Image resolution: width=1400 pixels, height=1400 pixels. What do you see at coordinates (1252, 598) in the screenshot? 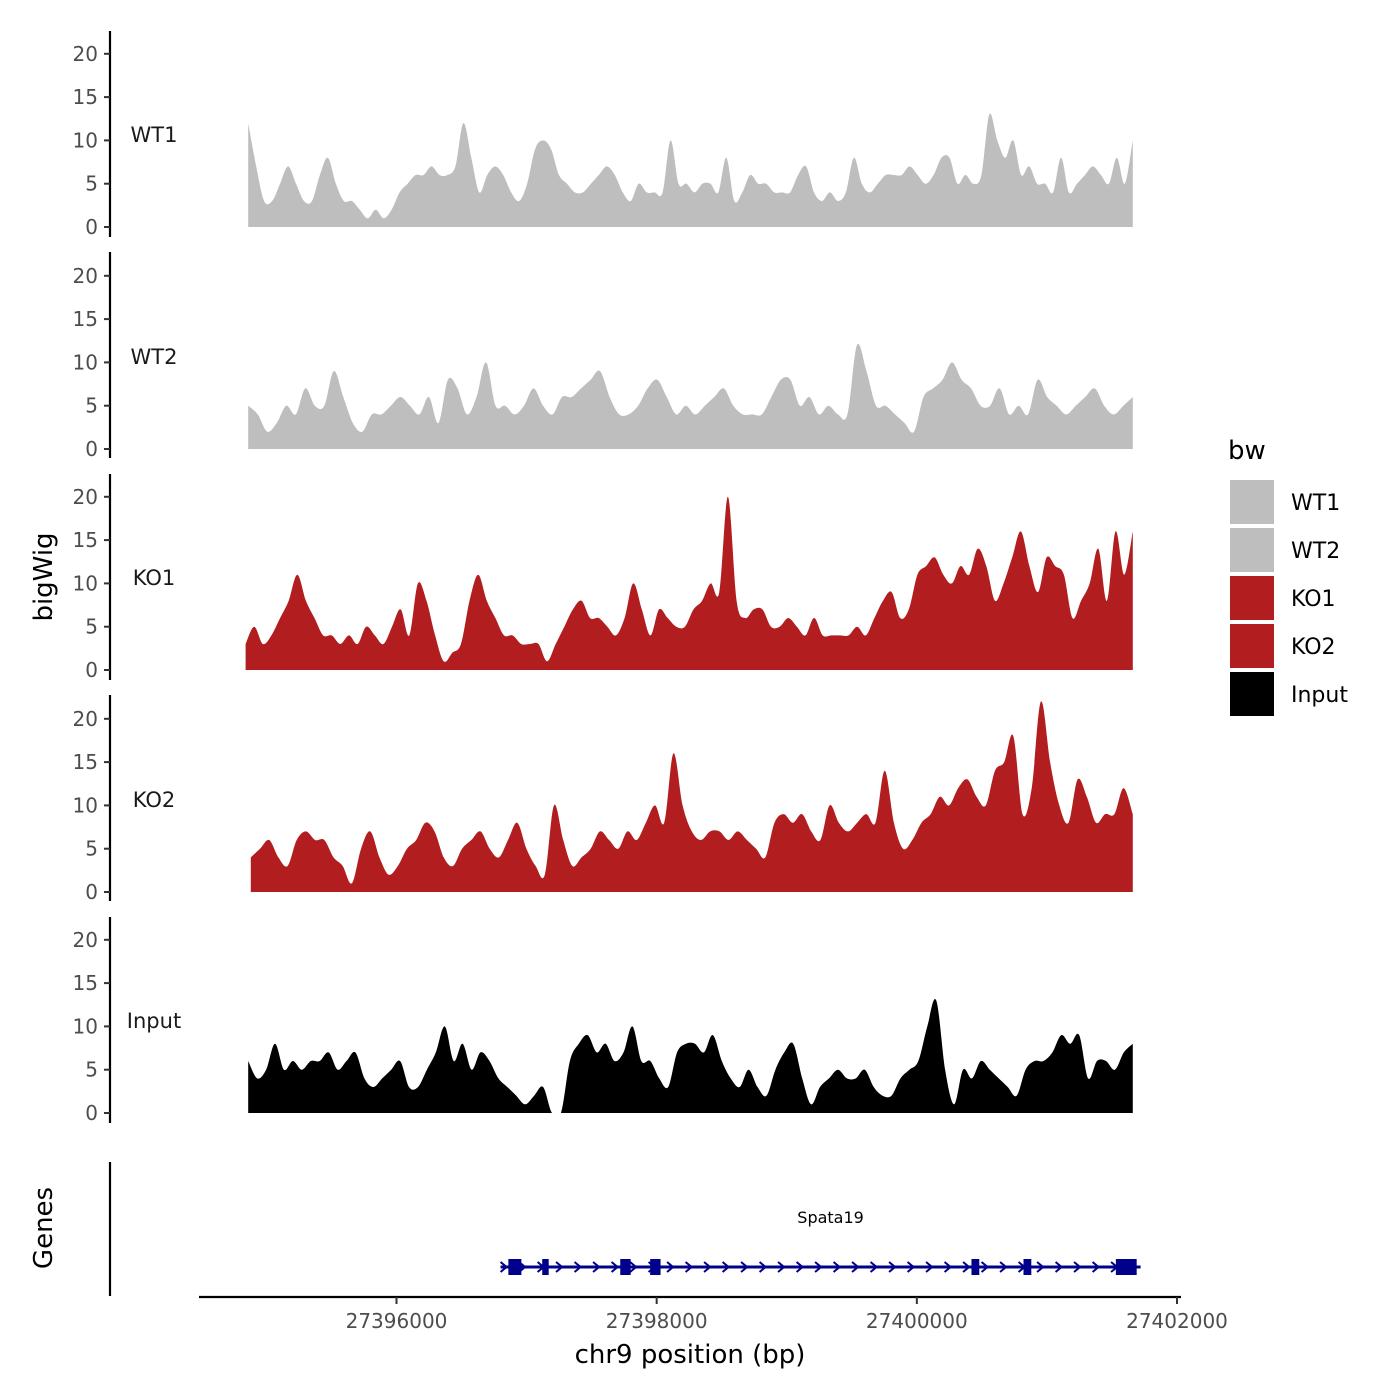
I see `legend-swatch-ko1` at bounding box center [1252, 598].